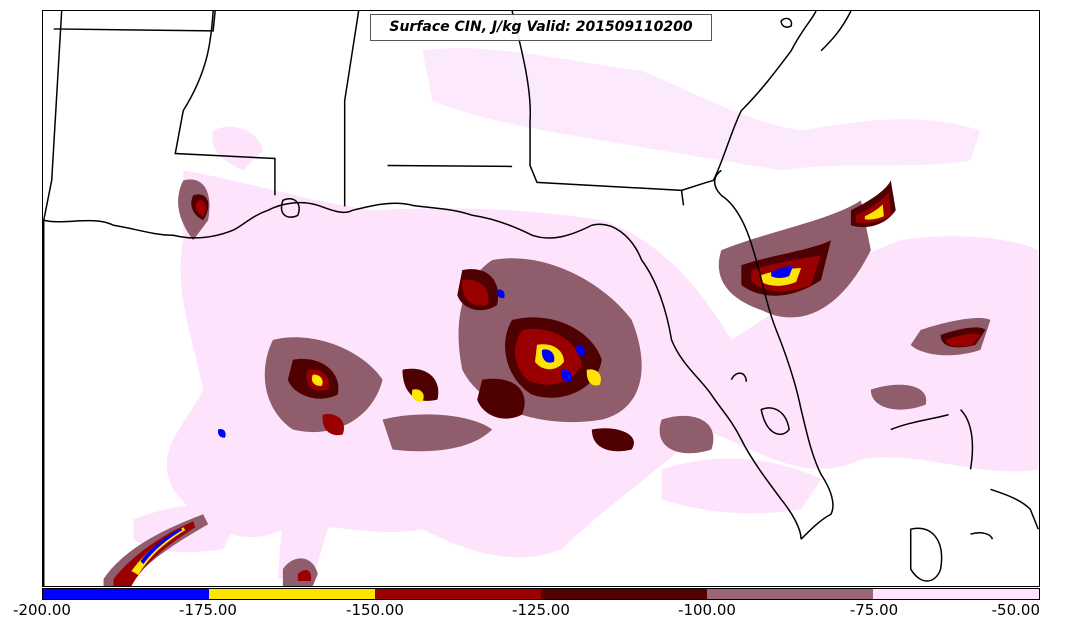 The image size is (1076, 633). Describe the element at coordinates (874, 610) in the screenshot. I see `colorbar-tick-label: -75.00` at that location.